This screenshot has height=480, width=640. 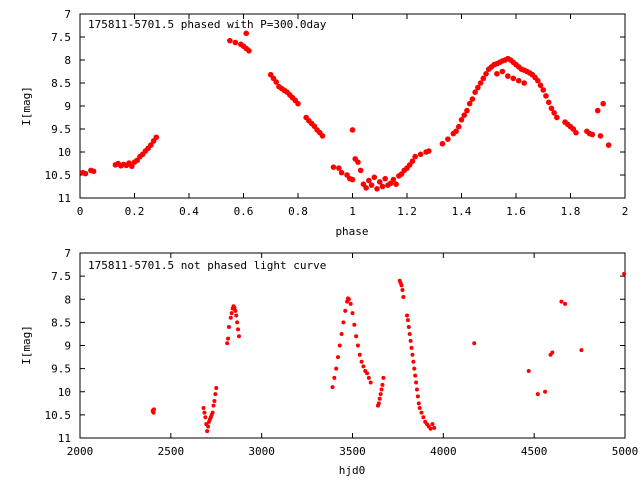 I want to click on y-tick-label: 10, so click(x=64, y=392).